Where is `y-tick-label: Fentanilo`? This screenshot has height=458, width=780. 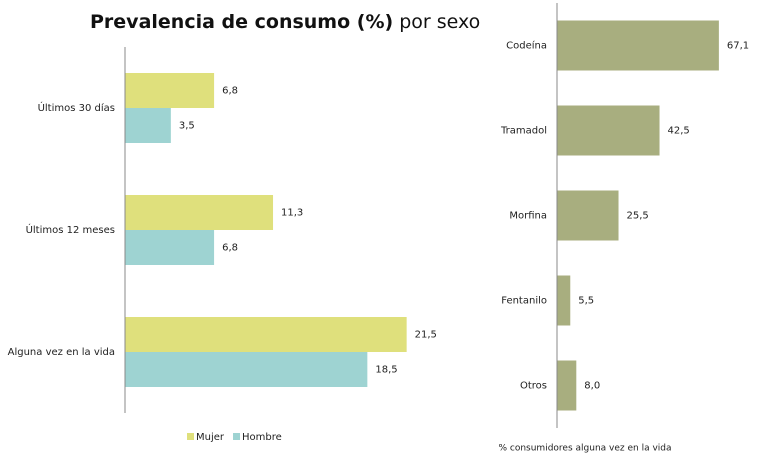 y-tick-label: Fentanilo is located at coordinates (524, 301).